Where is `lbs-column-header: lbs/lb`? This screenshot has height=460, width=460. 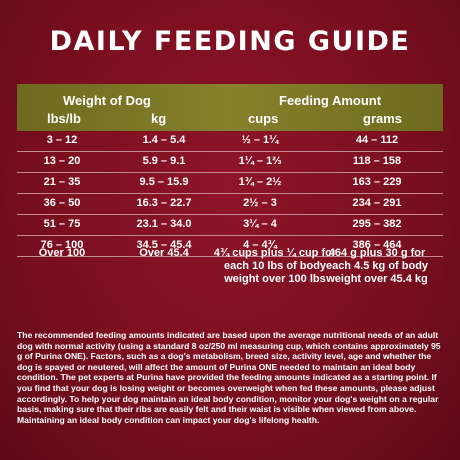
lbs-column-header: lbs/lb is located at coordinates (64, 118).